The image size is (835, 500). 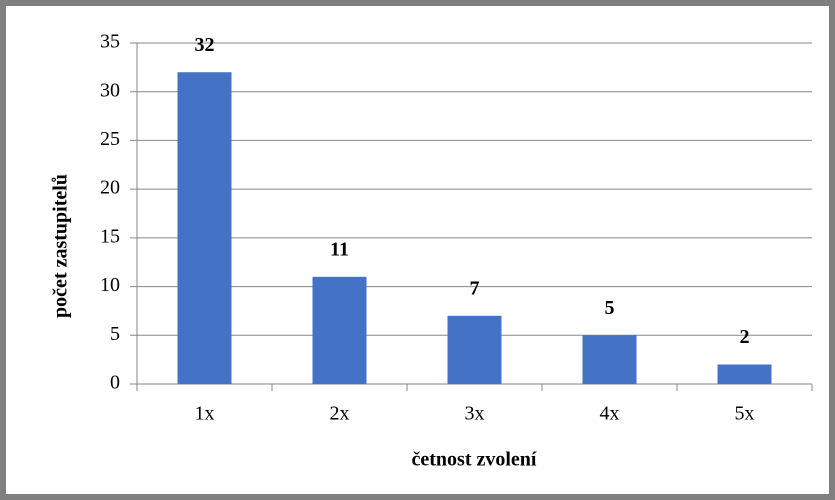 I want to click on data-label: 2, so click(x=745, y=337).